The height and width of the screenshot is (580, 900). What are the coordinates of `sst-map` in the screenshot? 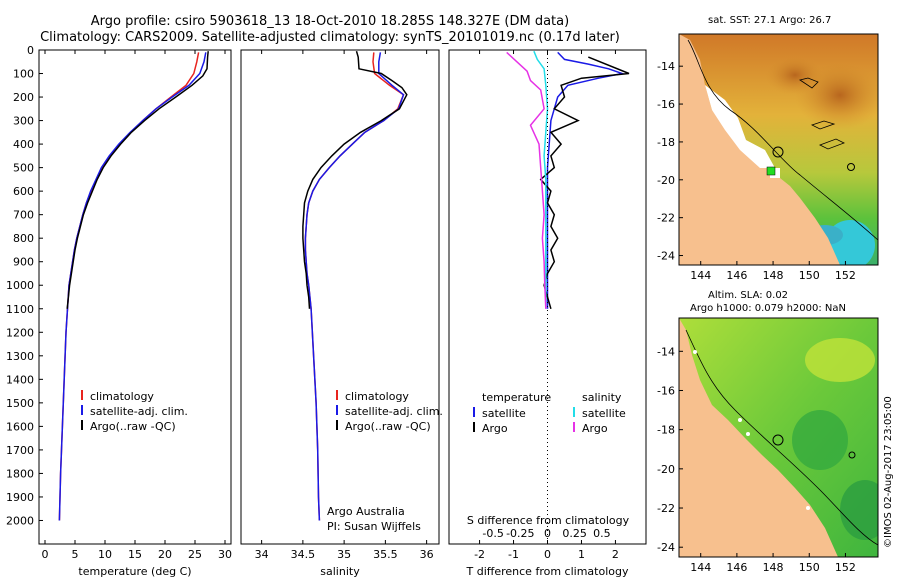 It's located at (778, 149).